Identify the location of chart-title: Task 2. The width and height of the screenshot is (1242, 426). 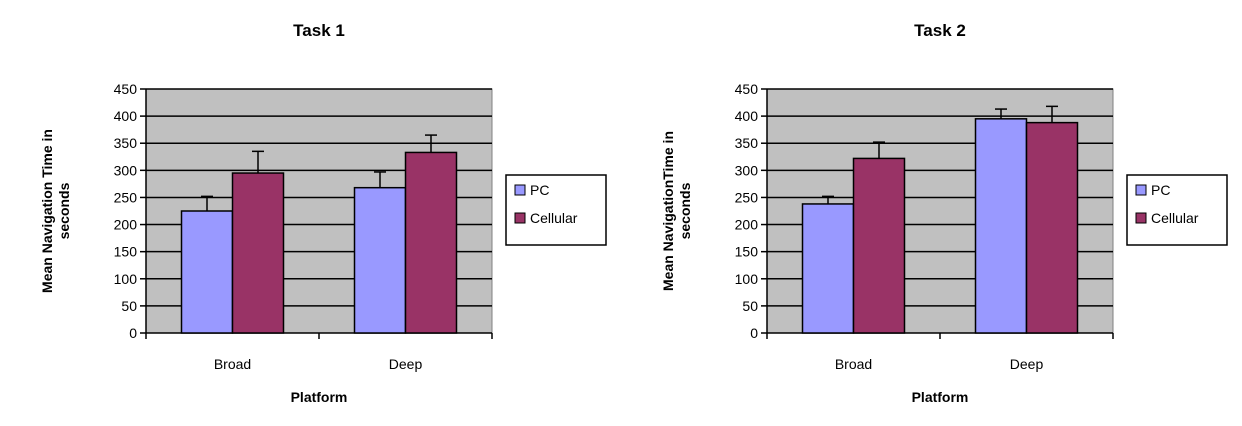
(940, 30).